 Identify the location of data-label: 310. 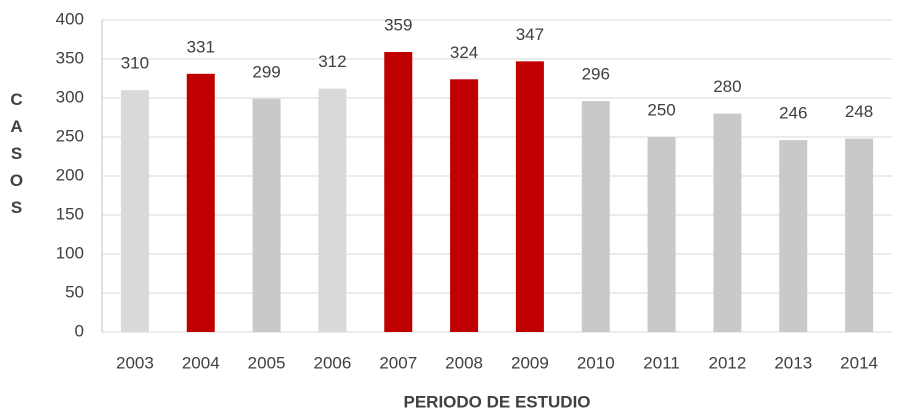
(135, 63).